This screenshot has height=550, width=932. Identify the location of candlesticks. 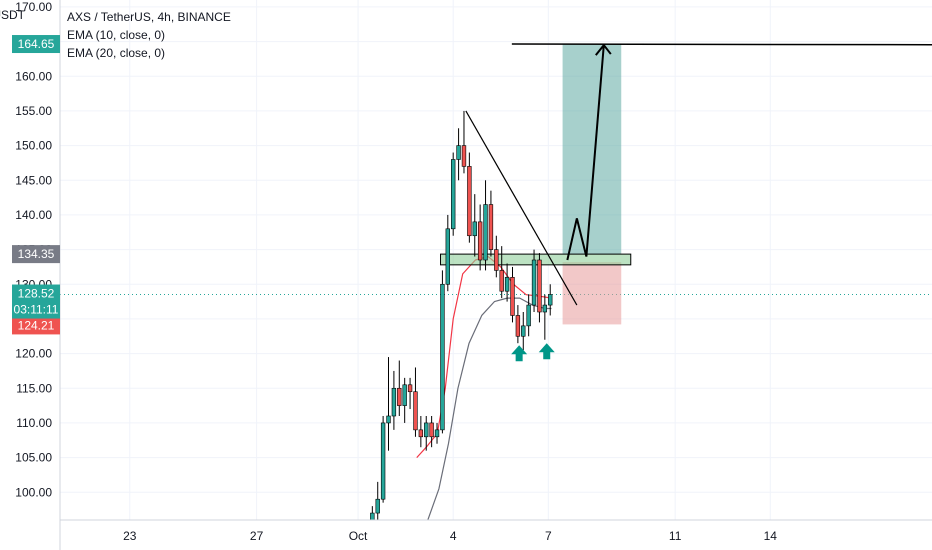
(461, 315).